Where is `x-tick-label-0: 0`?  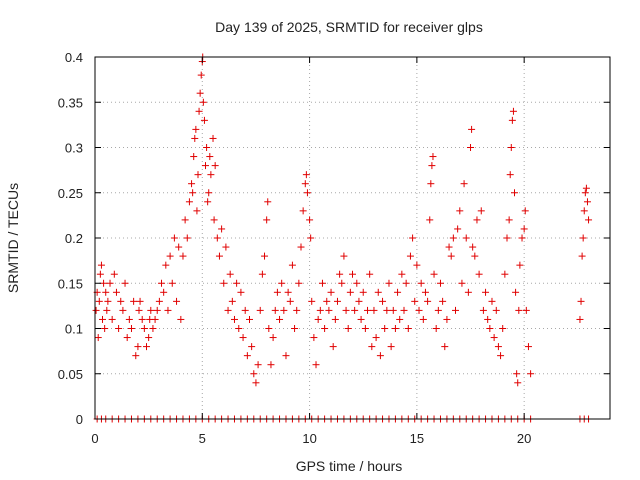
x-tick-label-0: 0 is located at coordinates (94, 438).